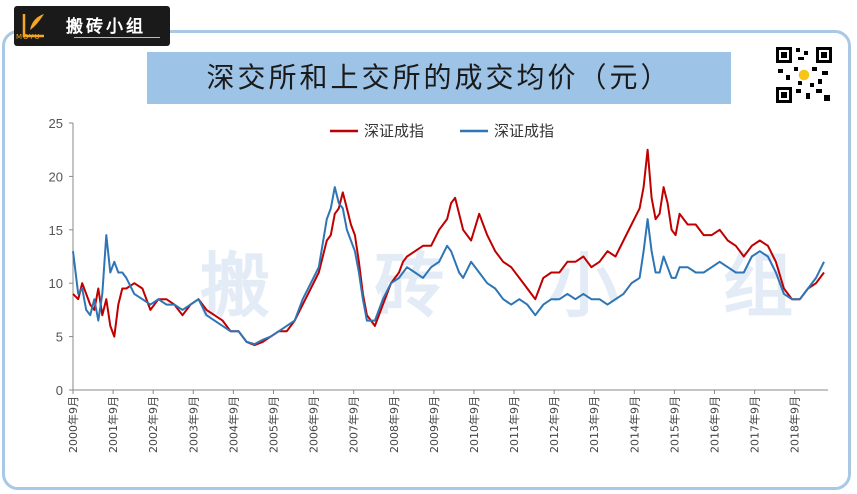 This screenshot has width=857, height=494. Describe the element at coordinates (804, 75) in the screenshot. I see `qr-code-icon` at that location.